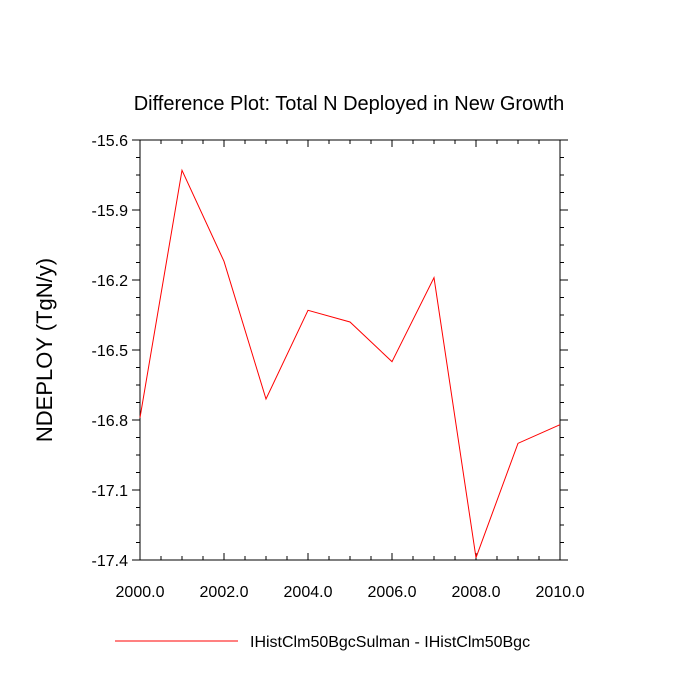 This screenshot has height=700, width=700. What do you see at coordinates (110, 351) in the screenshot?
I see `y-tick-label: -16.5` at bounding box center [110, 351].